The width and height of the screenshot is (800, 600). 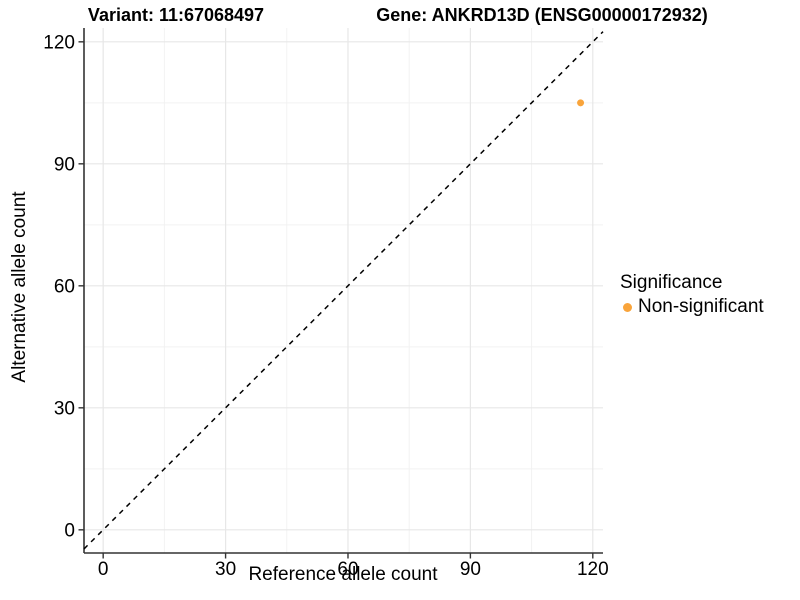 What do you see at coordinates (692, 295) in the screenshot?
I see `legend: Significance Non-significant` at bounding box center [692, 295].